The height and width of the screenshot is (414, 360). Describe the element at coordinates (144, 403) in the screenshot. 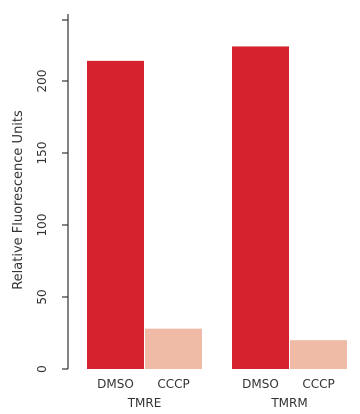

I see `x-group-label: TMRE` at that location.